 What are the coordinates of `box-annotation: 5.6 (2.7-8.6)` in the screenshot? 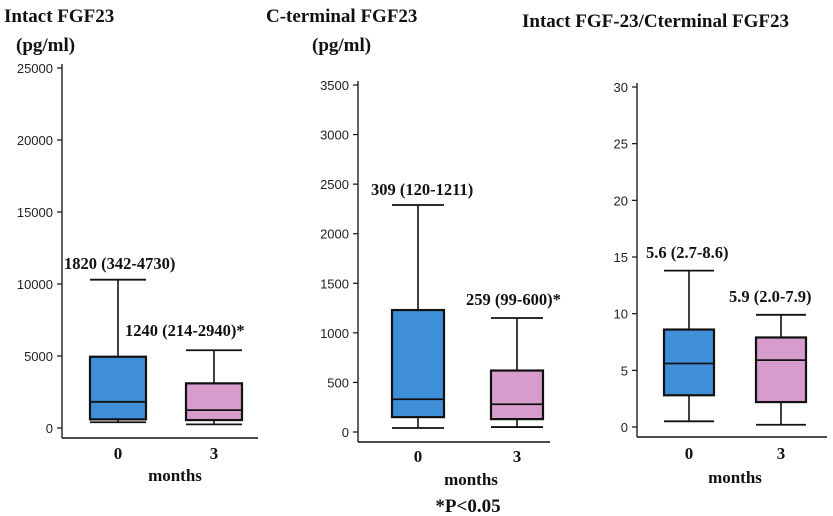 It's located at (687, 252).